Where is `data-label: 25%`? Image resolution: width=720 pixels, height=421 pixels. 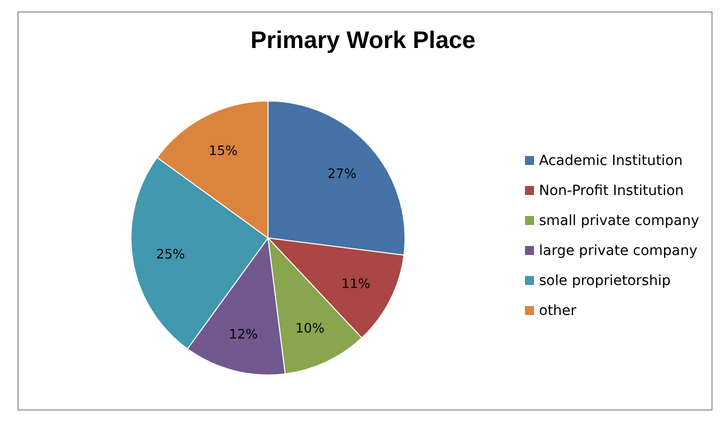 data-label: 25% is located at coordinates (171, 254).